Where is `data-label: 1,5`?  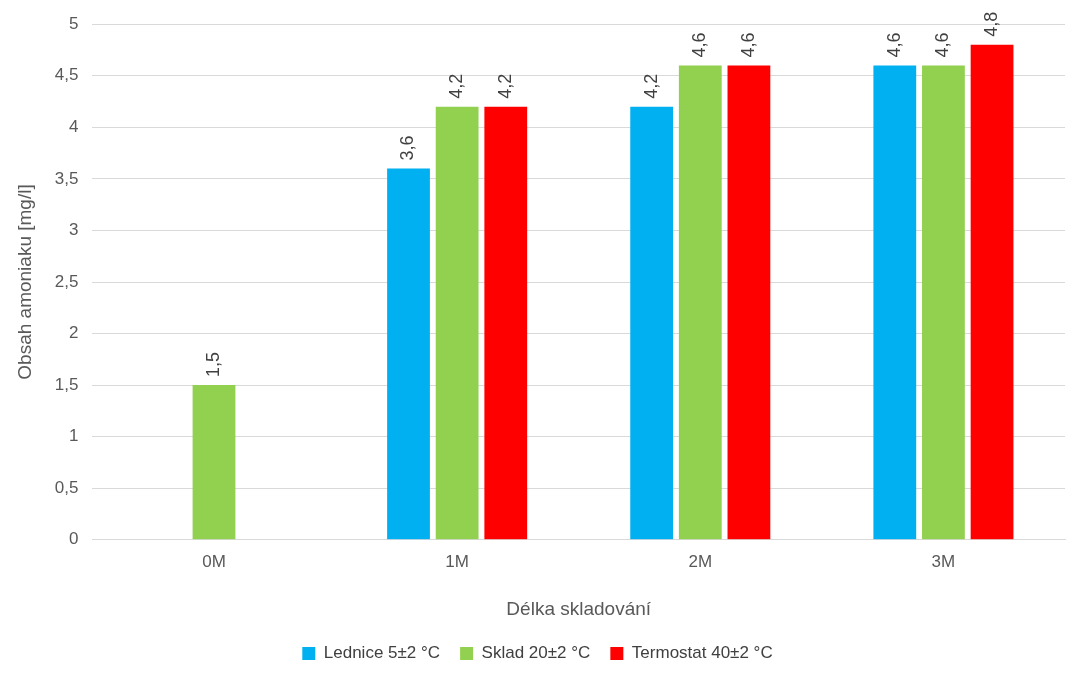
data-label: 1,5 is located at coordinates (212, 365).